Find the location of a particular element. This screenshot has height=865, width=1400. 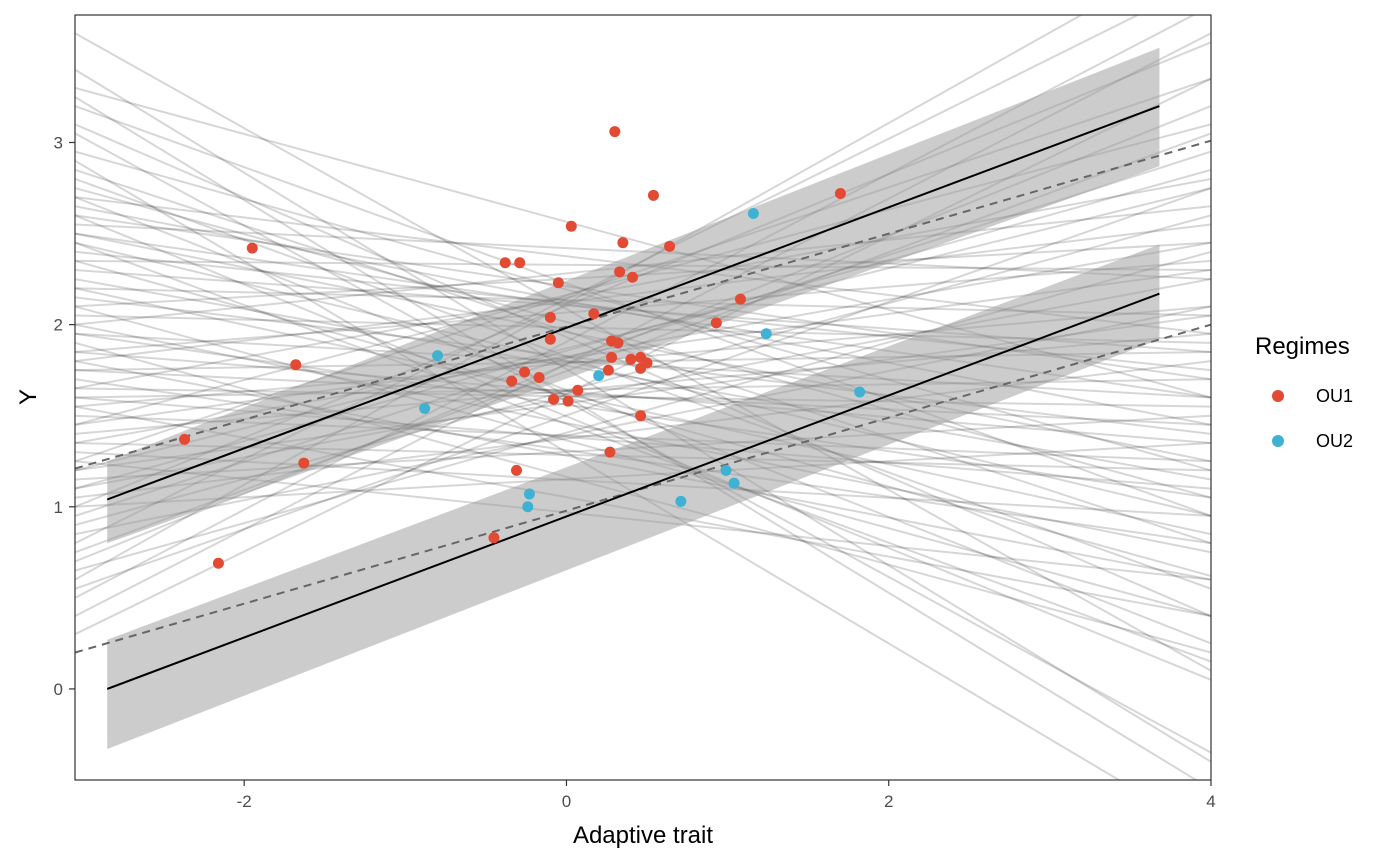

x-tick-label: -2 is located at coordinates (244, 801).